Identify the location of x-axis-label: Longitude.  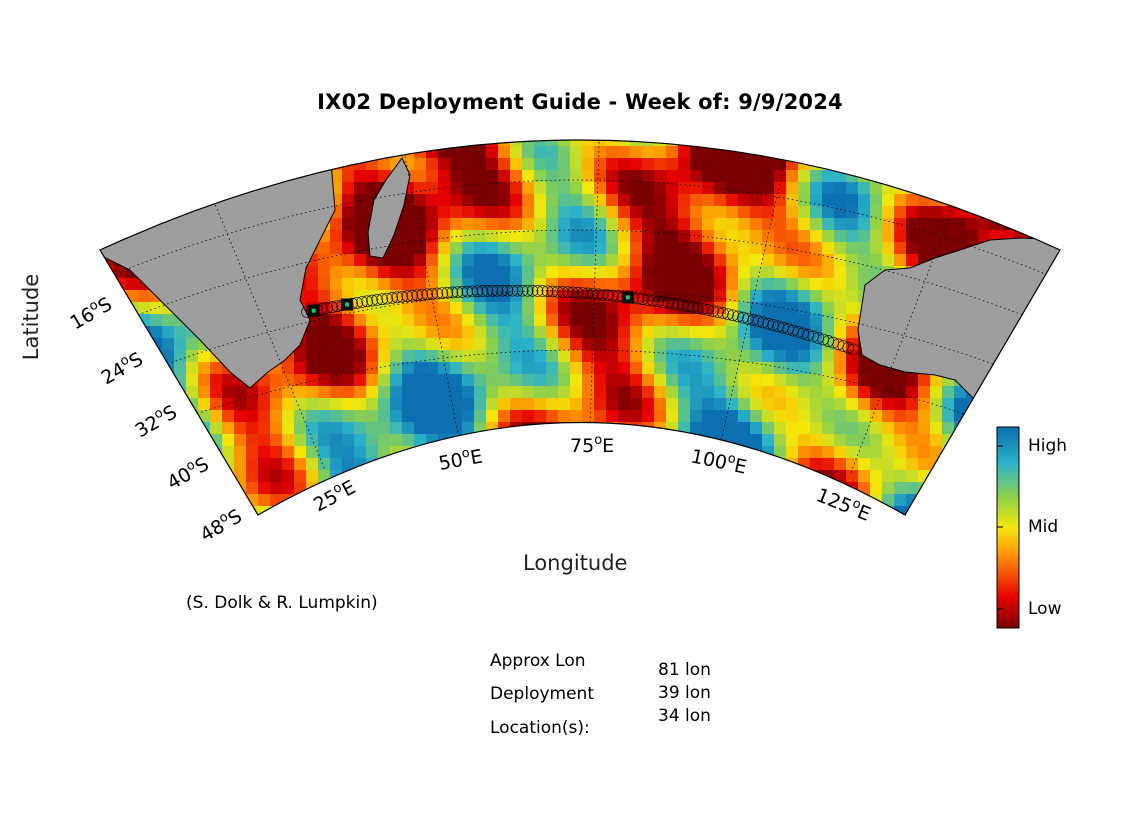
(575, 563).